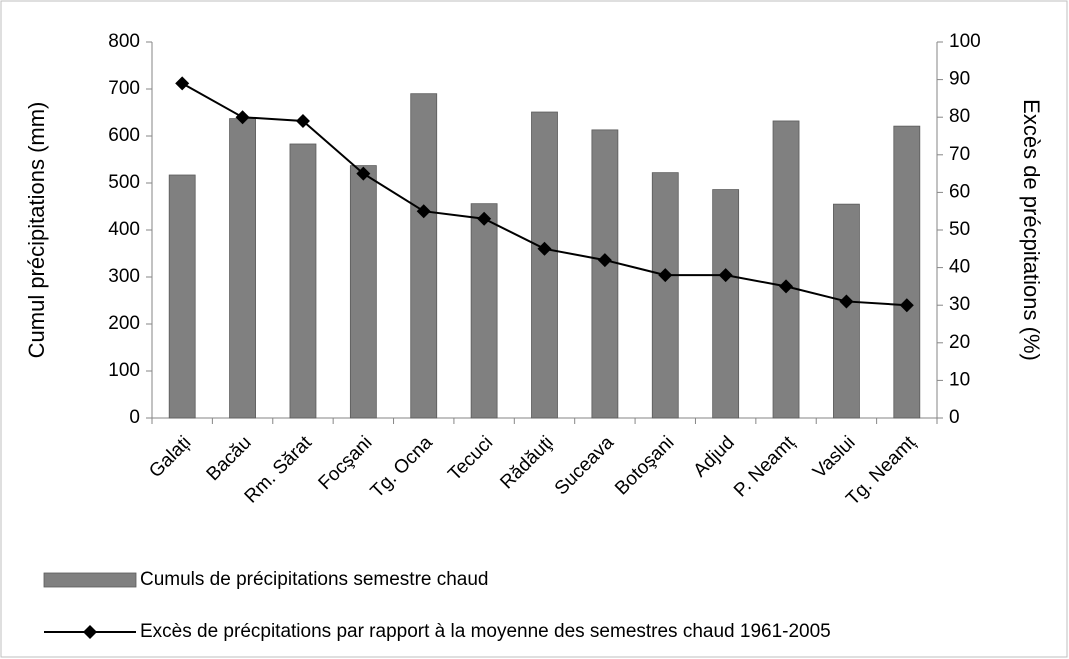  Describe the element at coordinates (959, 379) in the screenshot. I see `y2-tick-label: 10` at that location.